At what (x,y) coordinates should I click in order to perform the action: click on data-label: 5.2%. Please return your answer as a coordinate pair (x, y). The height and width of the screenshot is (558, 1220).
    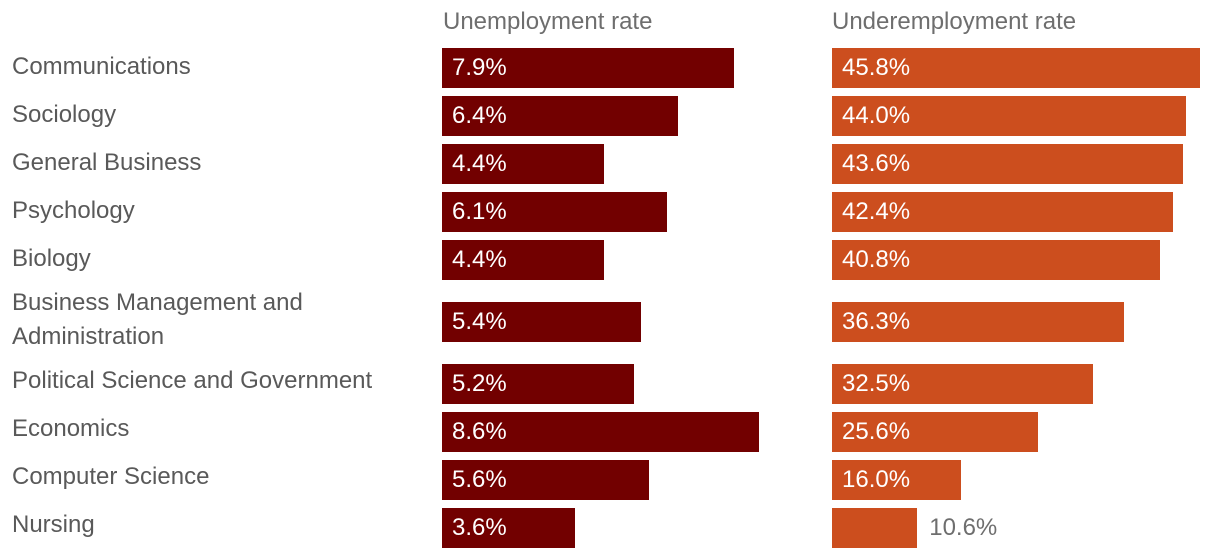
    Looking at the image, I should click on (479, 383).